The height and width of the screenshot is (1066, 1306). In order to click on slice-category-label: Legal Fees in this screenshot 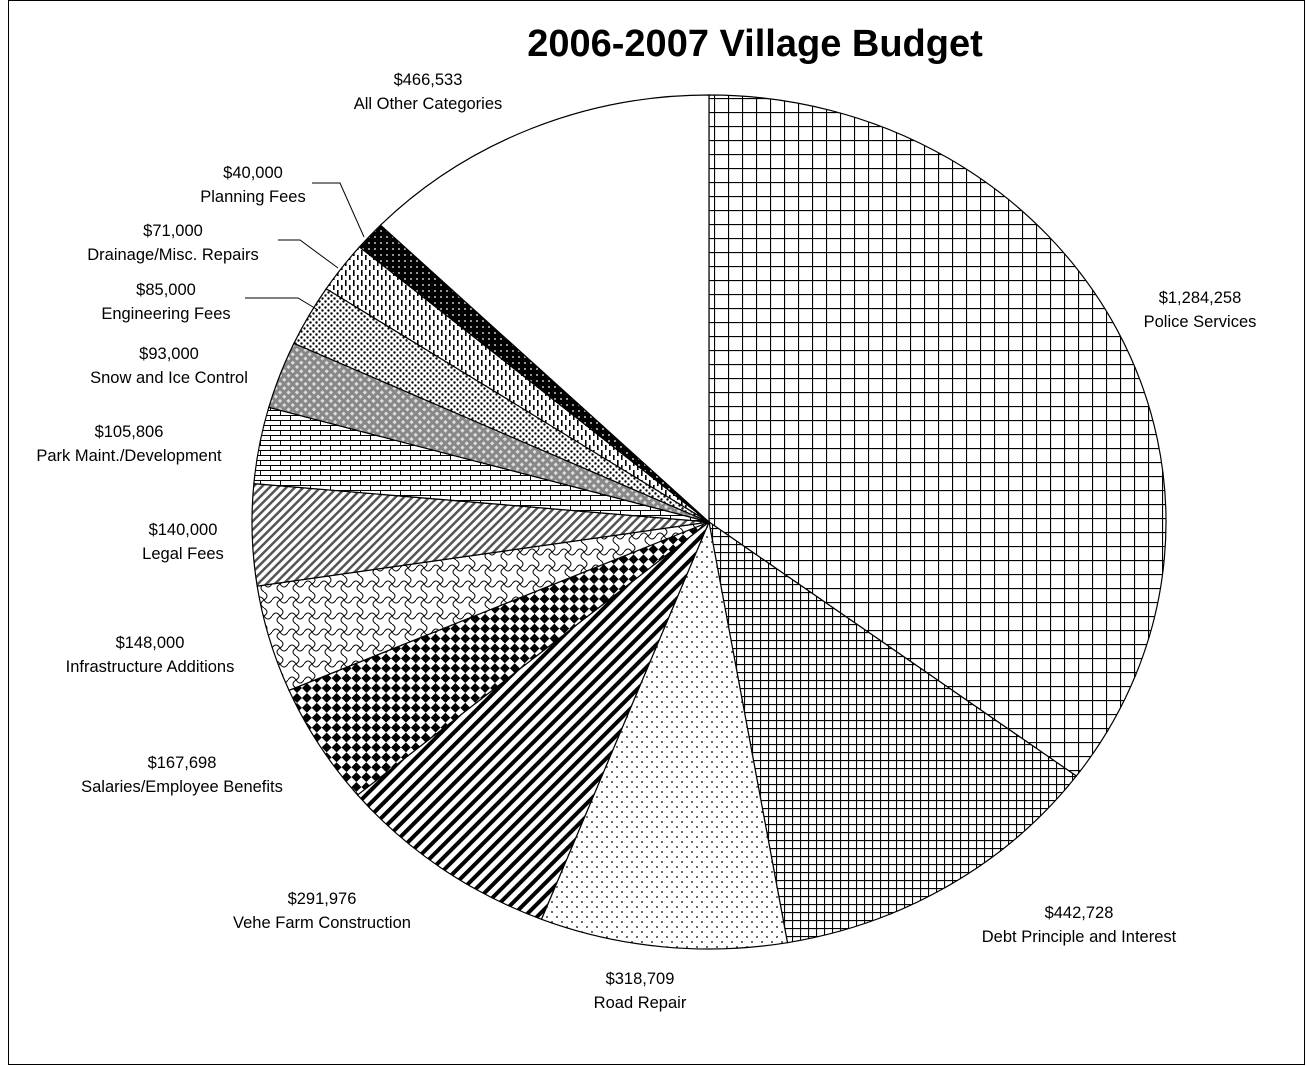, I will do `click(183, 554)`.